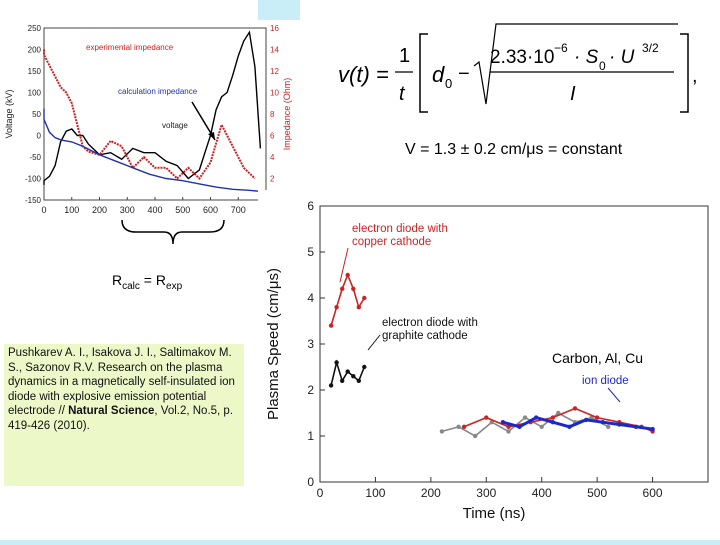 The width and height of the screenshot is (720, 545). What do you see at coordinates (391, 242) in the screenshot?
I see `chart-annotation-line2: copper cathode` at bounding box center [391, 242].